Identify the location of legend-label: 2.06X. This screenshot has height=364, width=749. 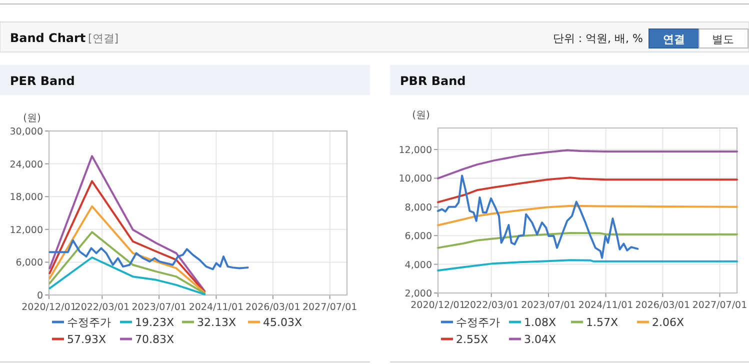
(668, 322).